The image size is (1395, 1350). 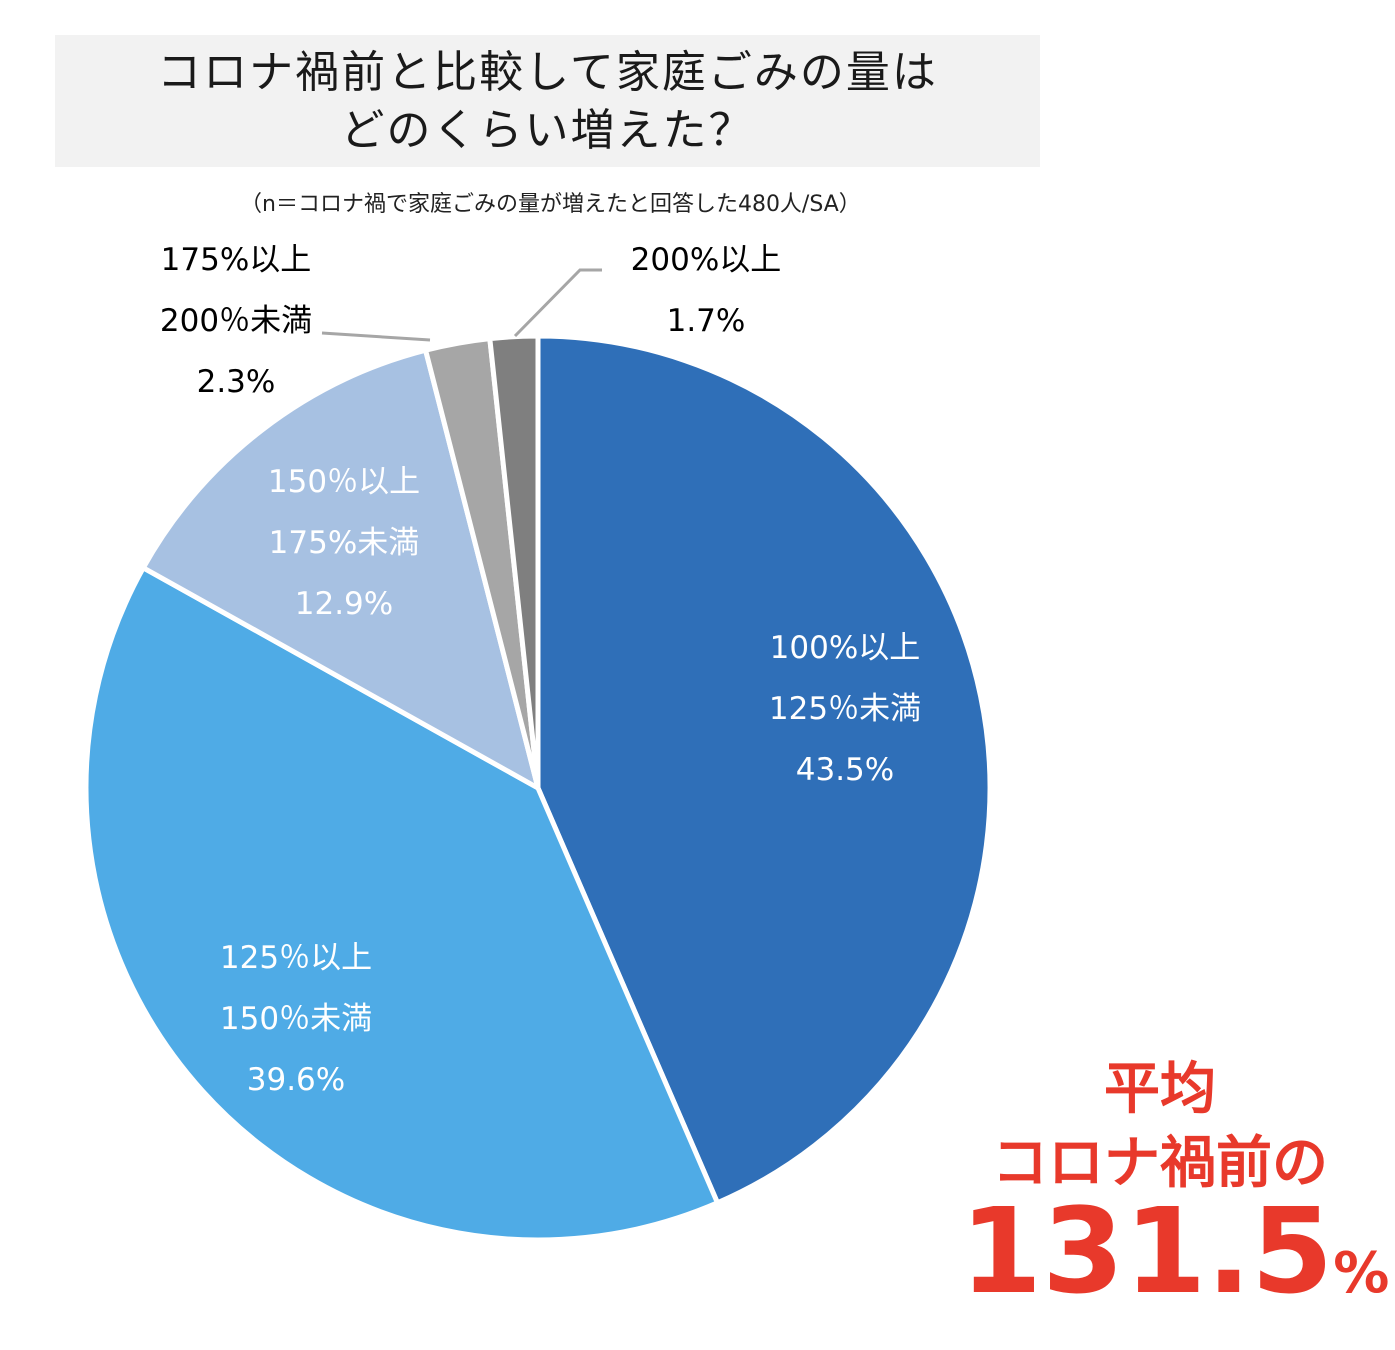 What do you see at coordinates (236, 260) in the screenshot?
I see `slice-category-label-4: 175%以上` at bounding box center [236, 260].